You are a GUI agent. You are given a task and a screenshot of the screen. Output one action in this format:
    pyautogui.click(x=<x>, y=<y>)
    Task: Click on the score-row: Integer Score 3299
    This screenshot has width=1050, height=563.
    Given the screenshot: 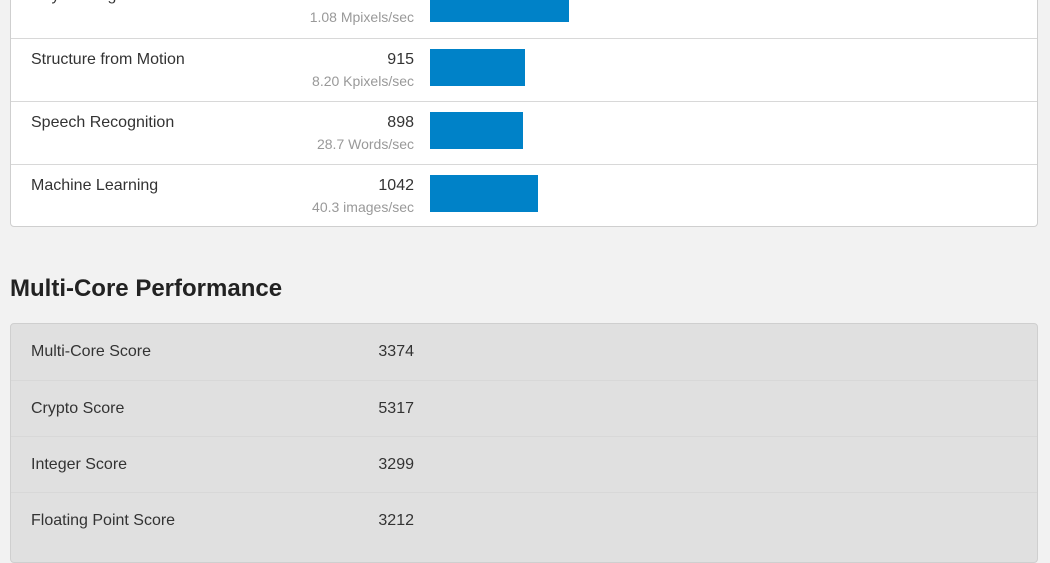 What is the action you would take?
    pyautogui.click(x=524, y=464)
    